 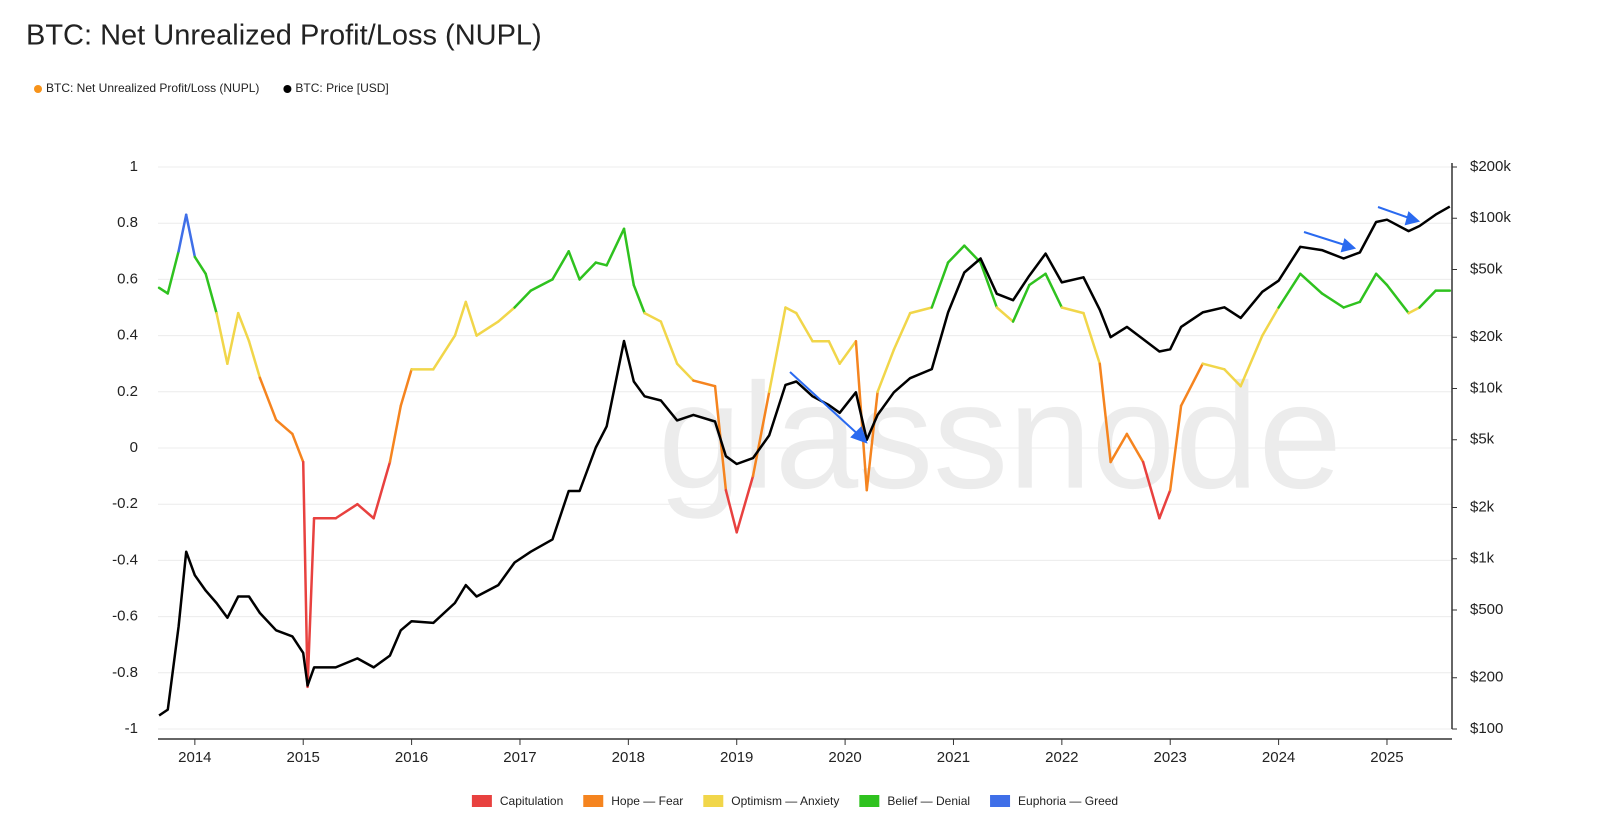 What do you see at coordinates (125, 559) in the screenshot?
I see `y-tick-label: -0.4` at bounding box center [125, 559].